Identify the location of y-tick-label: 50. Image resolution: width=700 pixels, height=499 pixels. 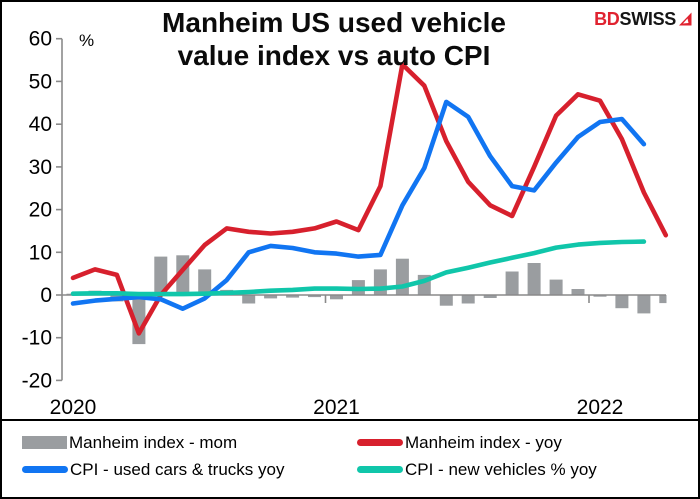
(40, 81).